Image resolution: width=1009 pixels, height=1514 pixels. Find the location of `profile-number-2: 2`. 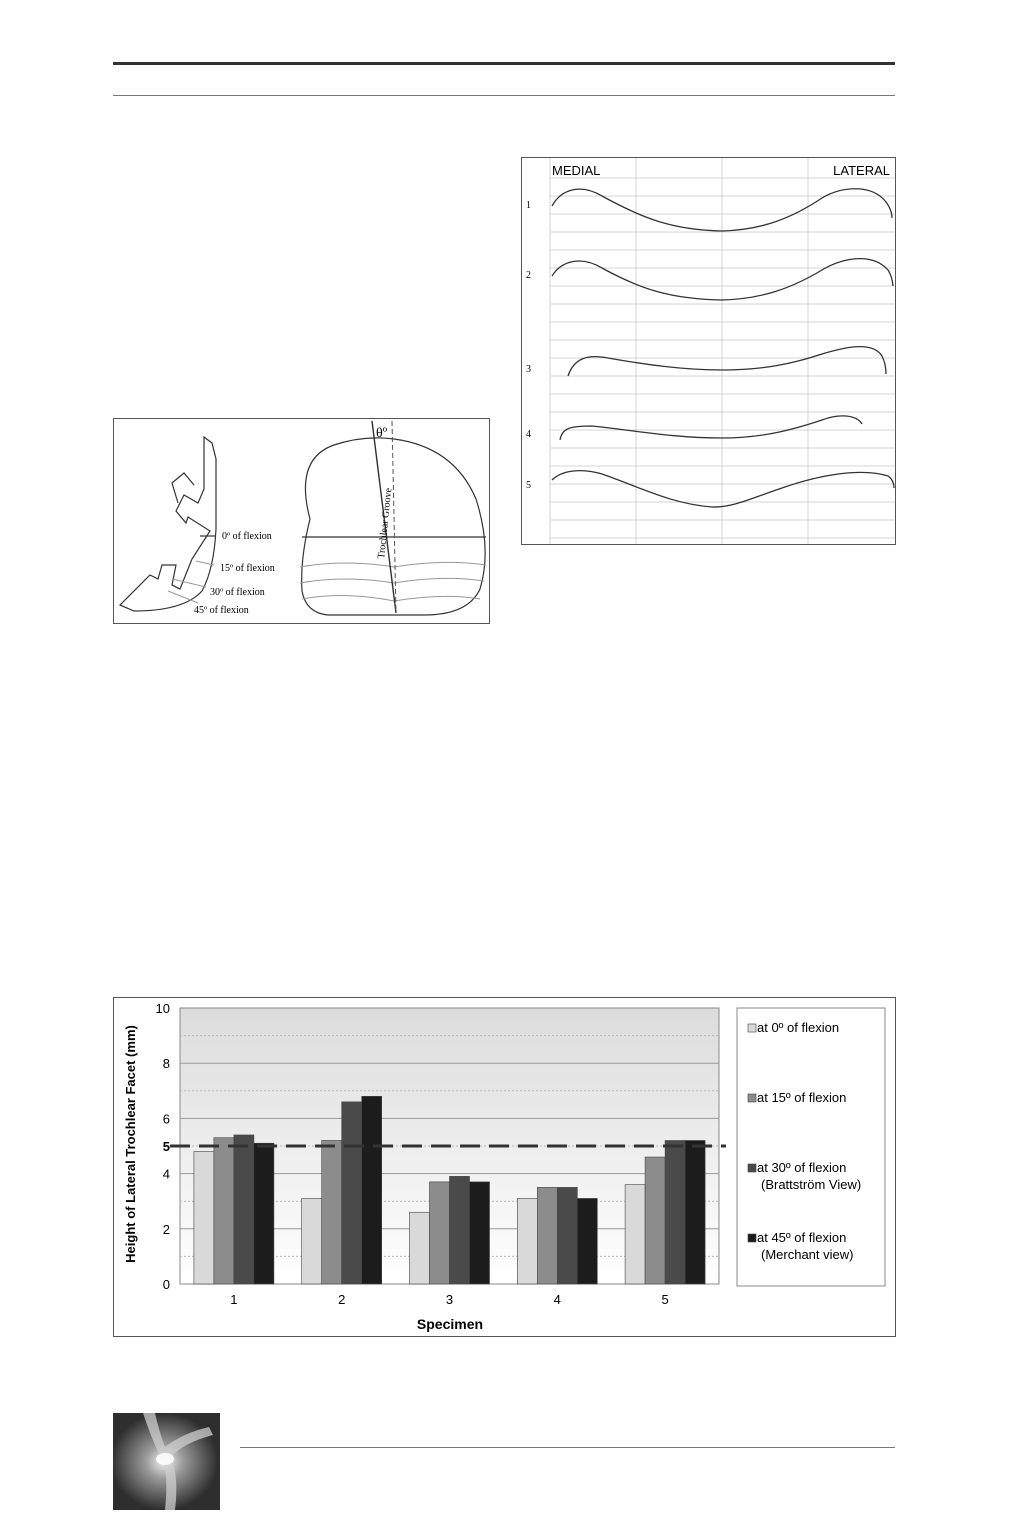

profile-number-2: 2 is located at coordinates (528, 275).